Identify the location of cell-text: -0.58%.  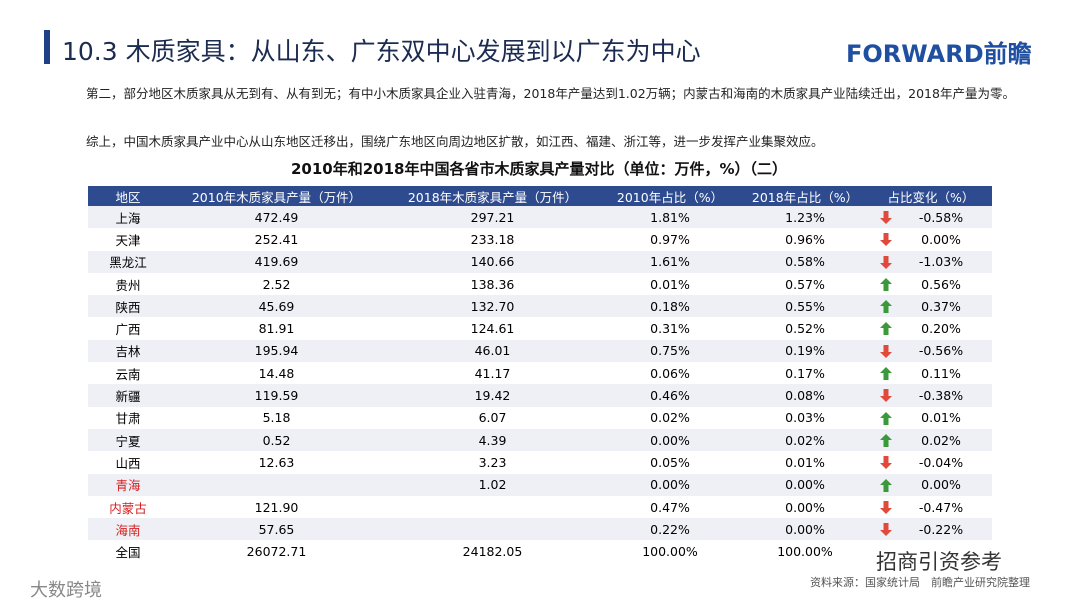
(941, 217).